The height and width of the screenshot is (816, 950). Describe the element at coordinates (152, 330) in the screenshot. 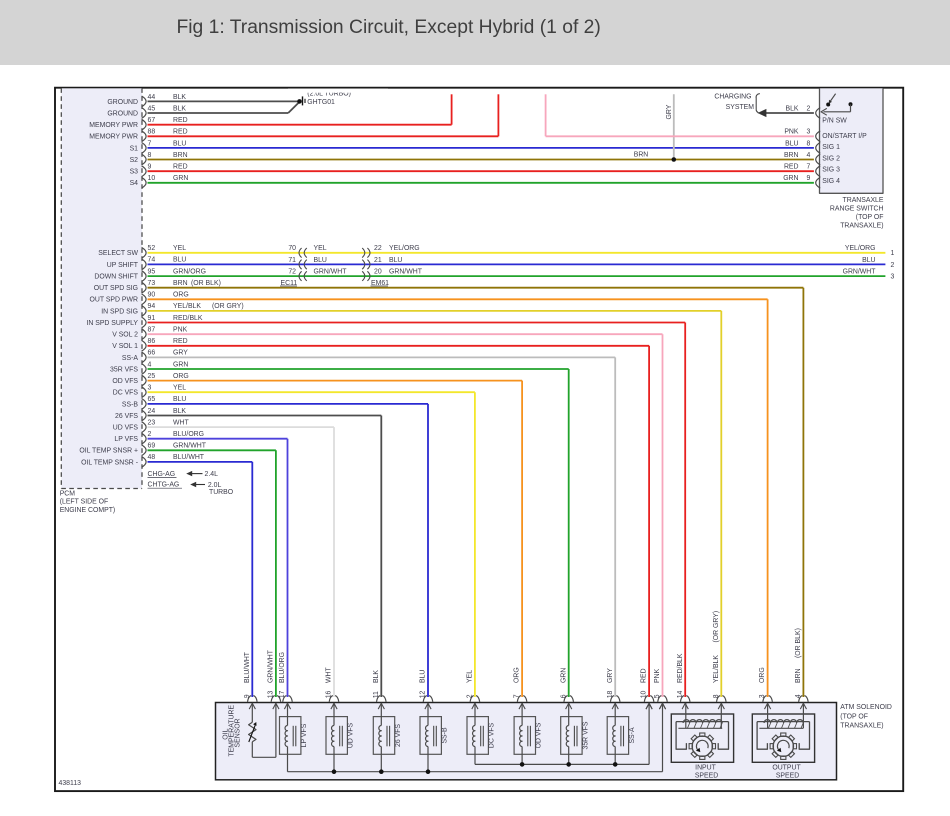

I see `svg-text: 87` at that location.